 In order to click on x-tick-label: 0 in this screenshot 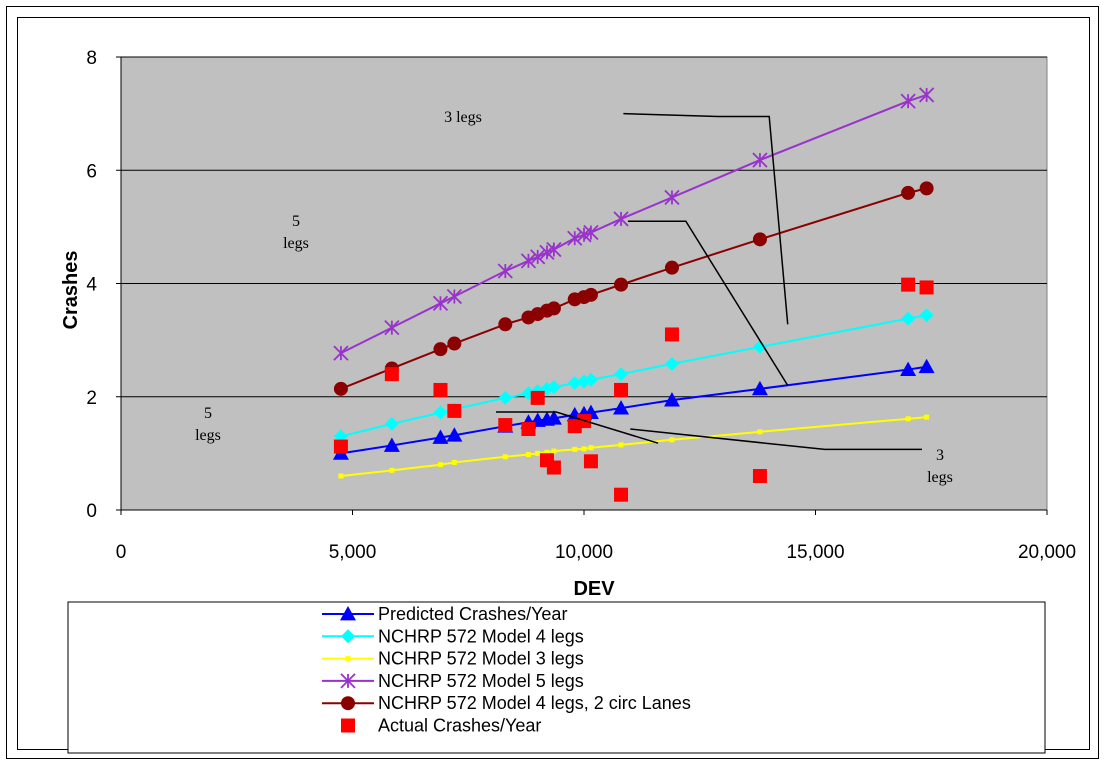, I will do `click(121, 552)`.